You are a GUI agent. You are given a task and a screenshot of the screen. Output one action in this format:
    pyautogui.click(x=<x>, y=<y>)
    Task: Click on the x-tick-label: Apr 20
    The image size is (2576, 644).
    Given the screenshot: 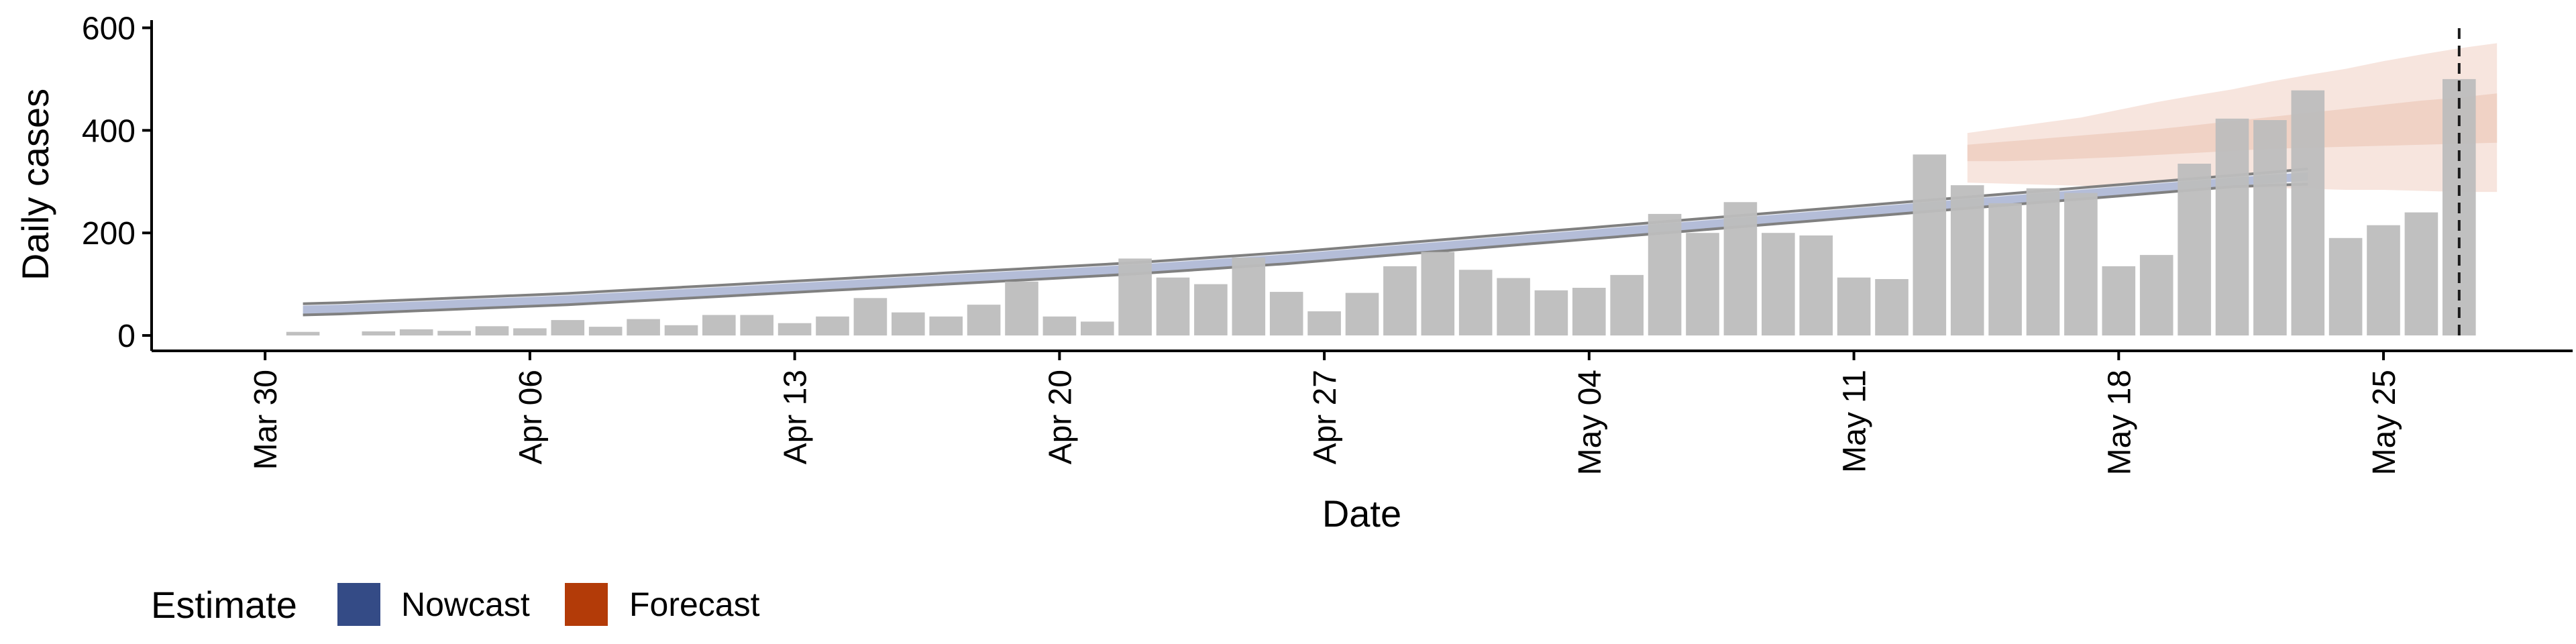 What is the action you would take?
    pyautogui.click(x=1060, y=417)
    